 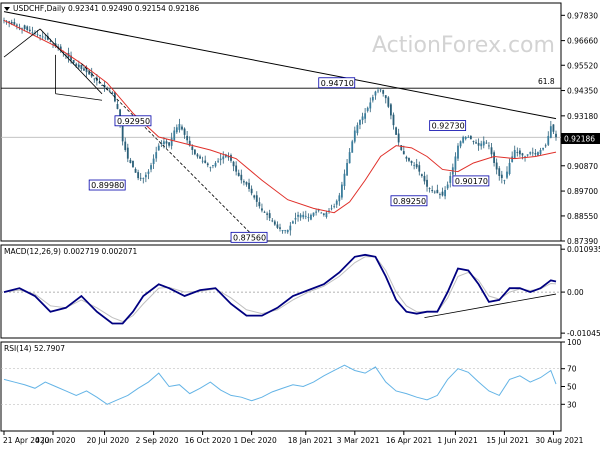 What do you see at coordinates (358, 440) in the screenshot?
I see `x-tick-label: 3 Mar 2021` at bounding box center [358, 440].